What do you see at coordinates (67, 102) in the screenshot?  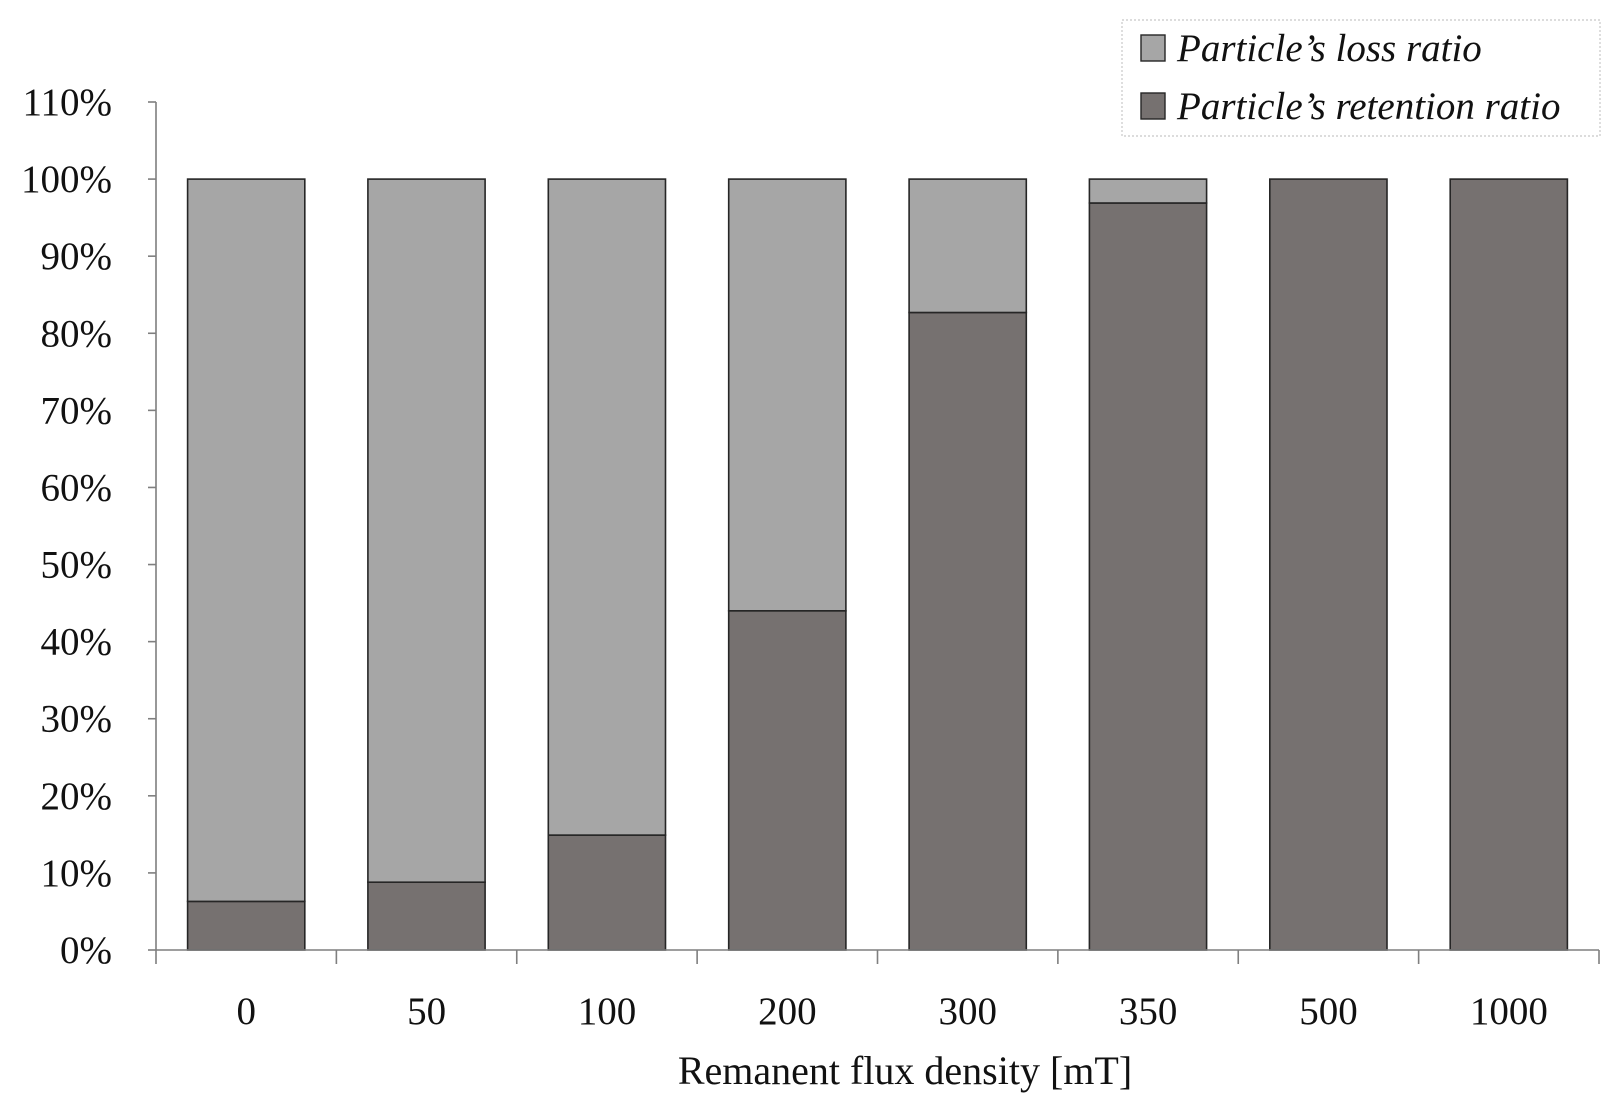 I see `y-tick-label: 110%` at bounding box center [67, 102].